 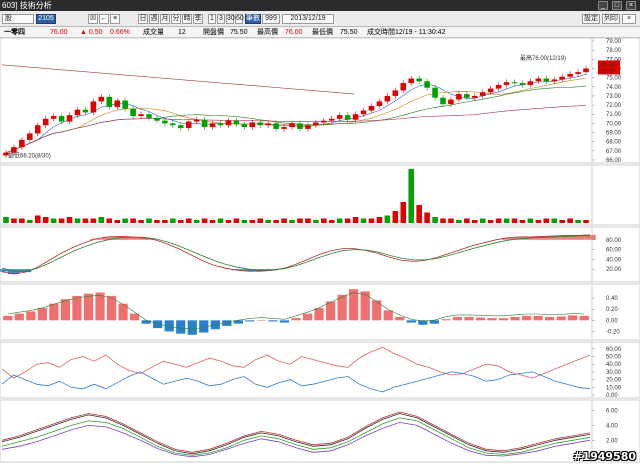 What do you see at coordinates (308, 19) in the screenshot?
I see `date-input: 2013/12/19` at bounding box center [308, 19].